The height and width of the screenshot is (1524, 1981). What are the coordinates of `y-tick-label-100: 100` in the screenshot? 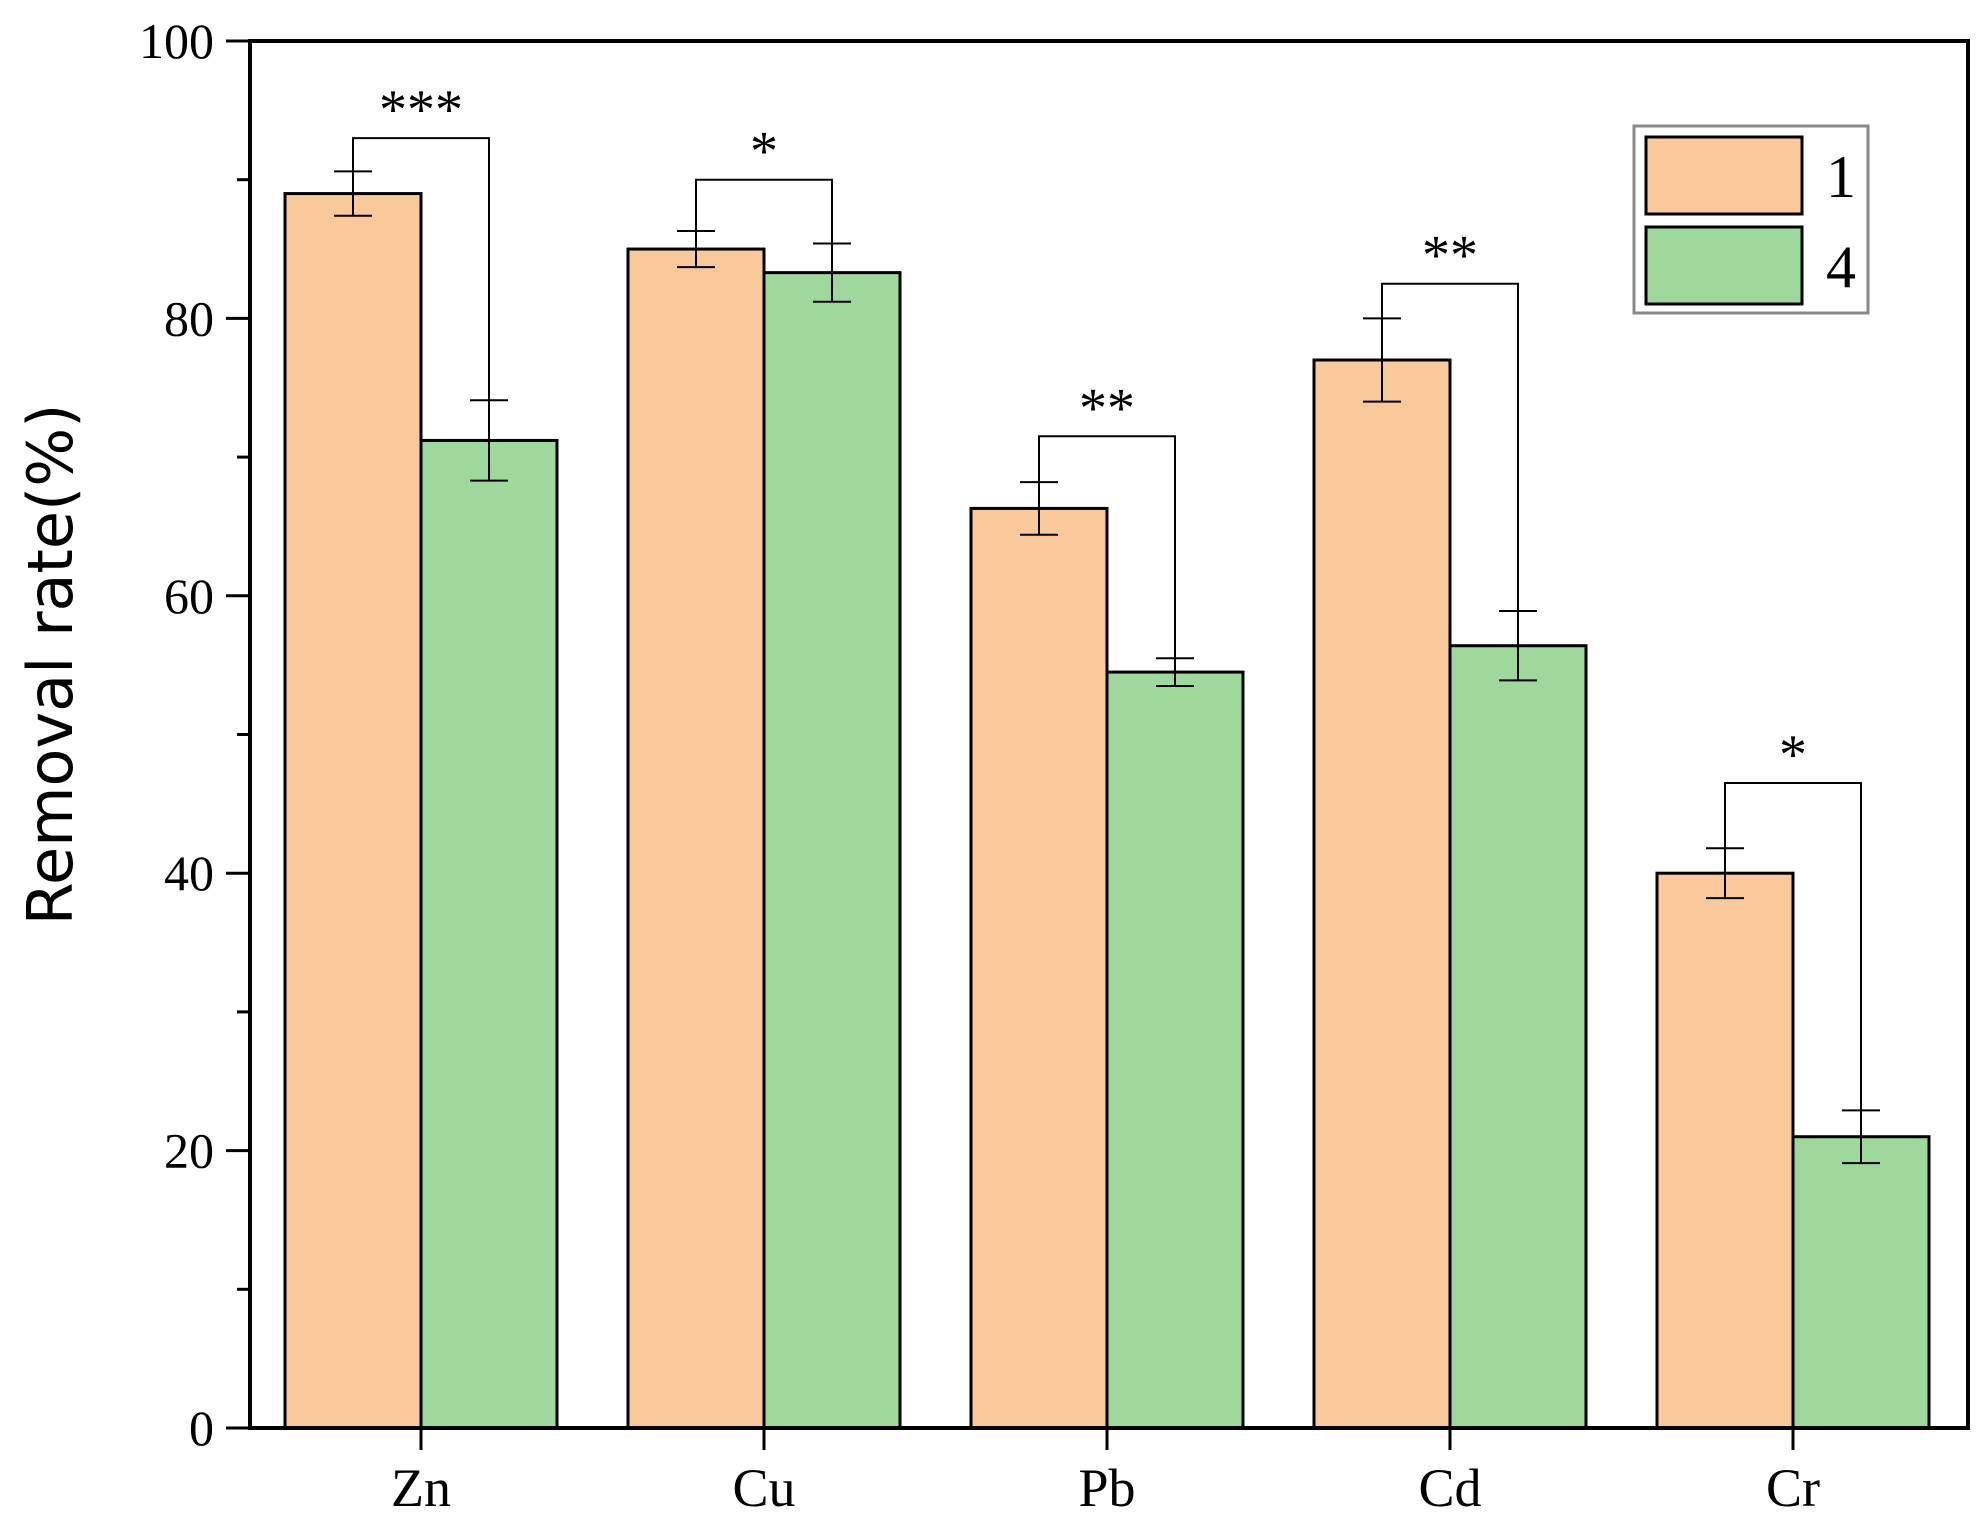 It's located at (176, 41).